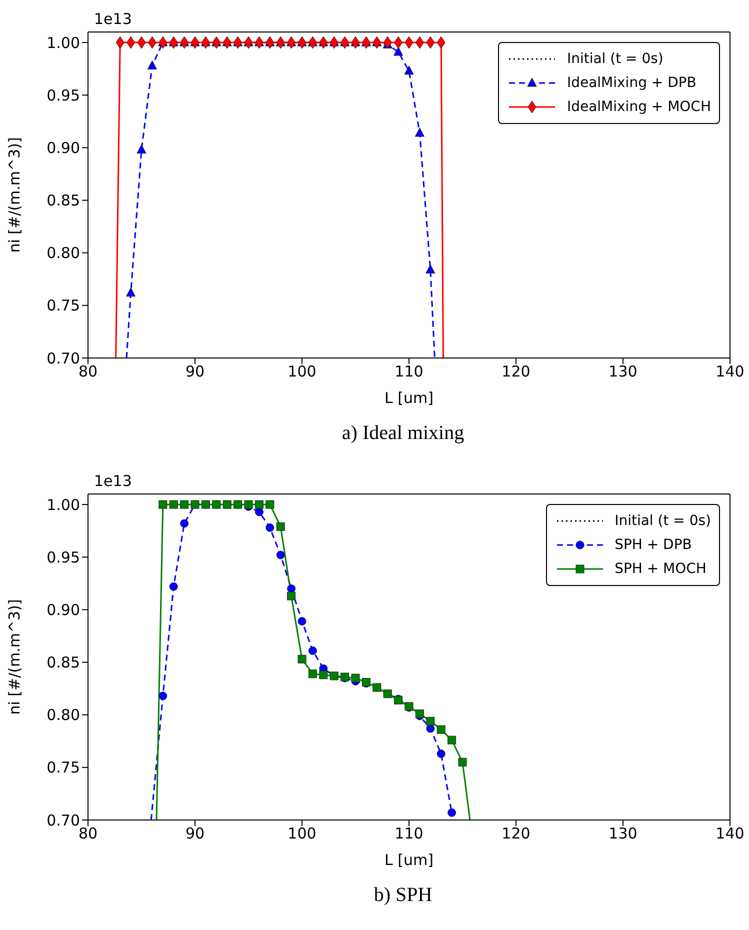 The image size is (749, 930). What do you see at coordinates (403, 895) in the screenshot?
I see `text: b) SPH` at bounding box center [403, 895].